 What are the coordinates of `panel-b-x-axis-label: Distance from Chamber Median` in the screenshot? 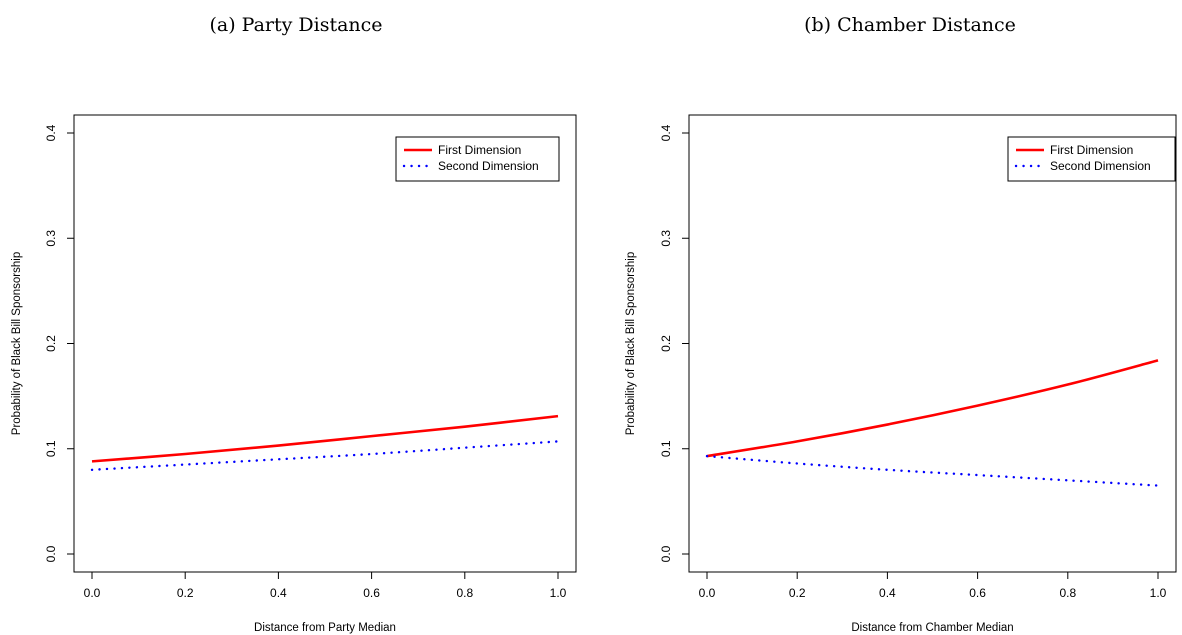 It's located at (932, 628).